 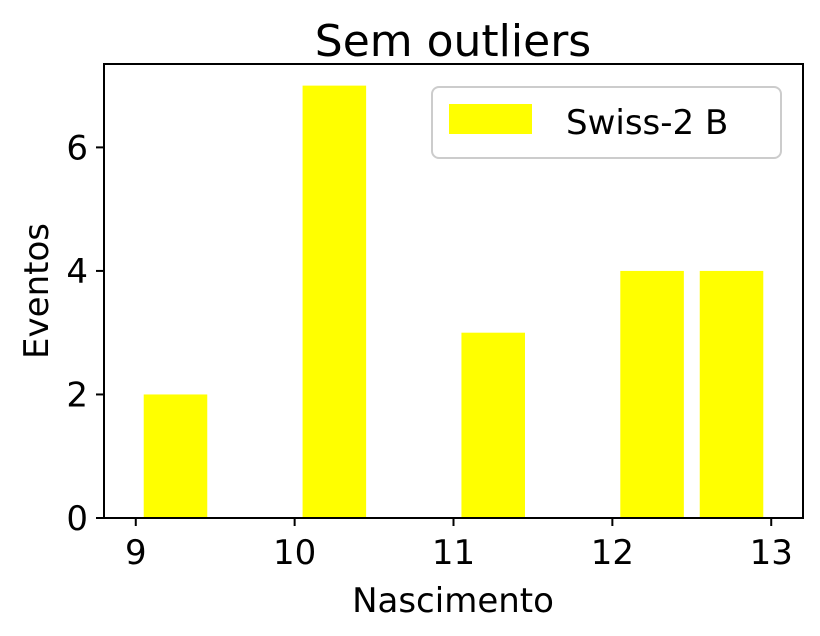 What do you see at coordinates (77, 148) in the screenshot?
I see `y-tick-label: 6` at bounding box center [77, 148].